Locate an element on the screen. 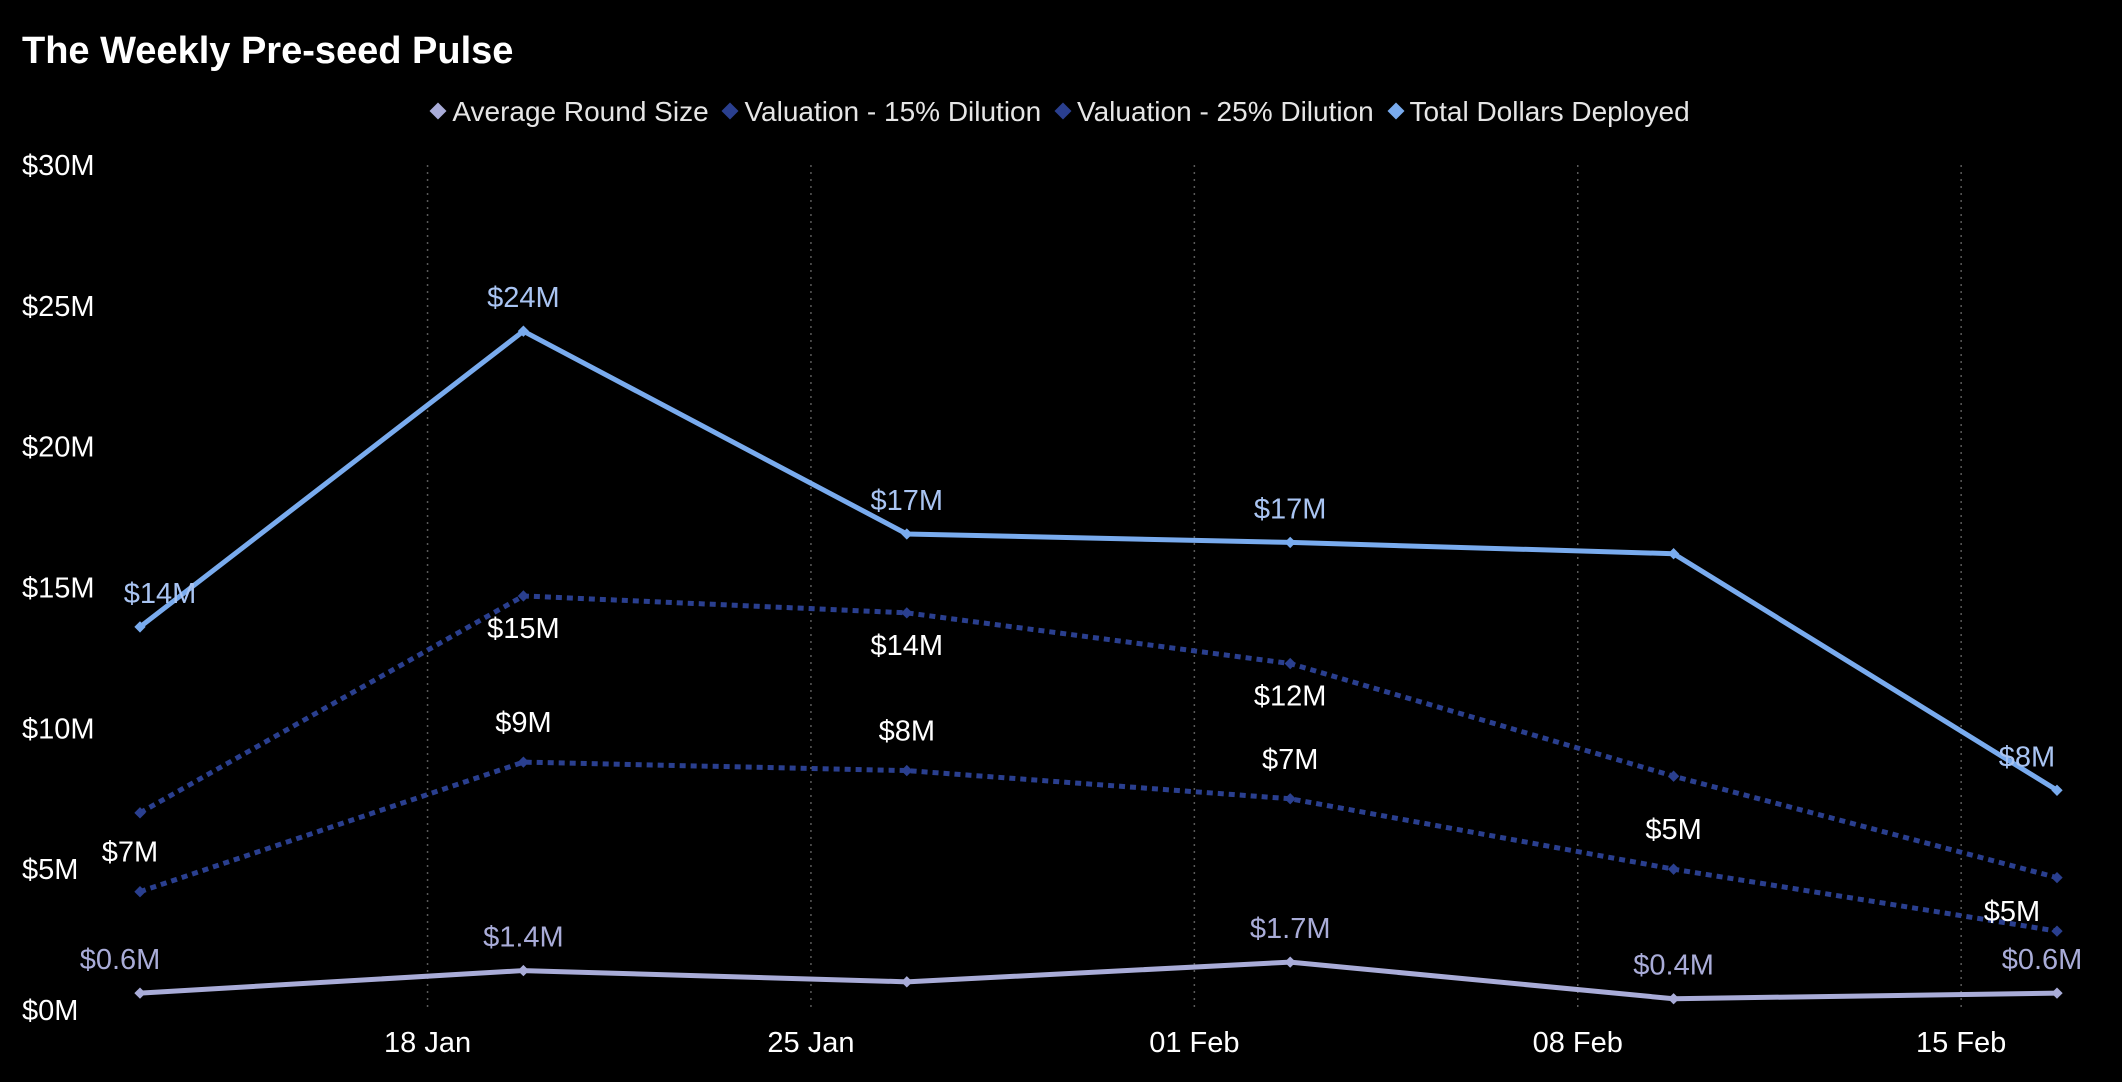 The image size is (2122, 1082). data-label: $1.7M is located at coordinates (1290, 929).